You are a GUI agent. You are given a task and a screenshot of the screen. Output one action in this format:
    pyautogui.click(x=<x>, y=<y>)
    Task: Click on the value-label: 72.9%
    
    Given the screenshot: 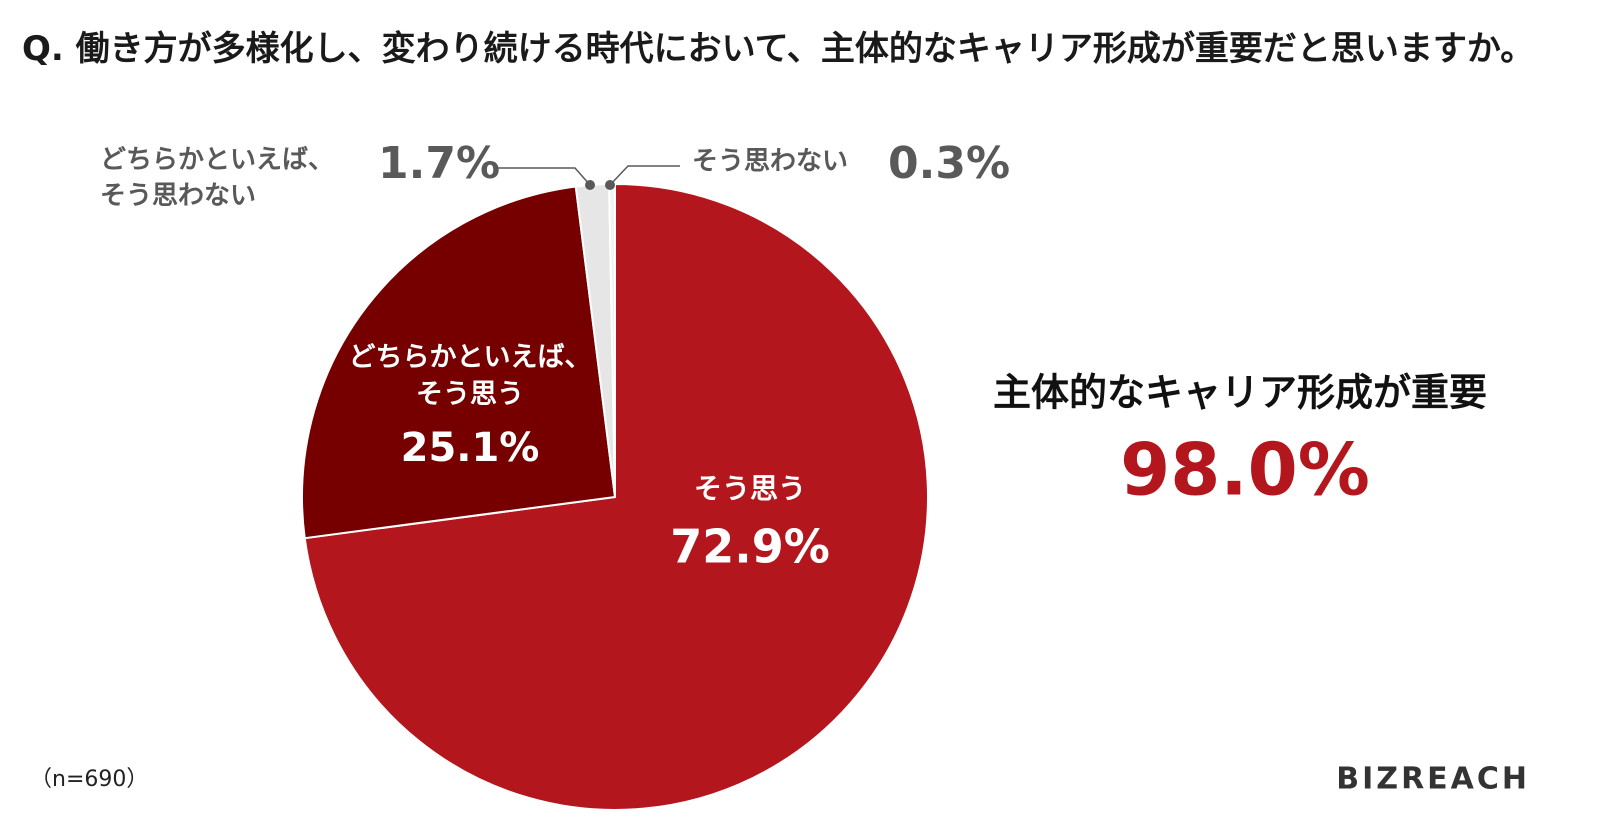 What is the action you would take?
    pyautogui.click(x=750, y=547)
    